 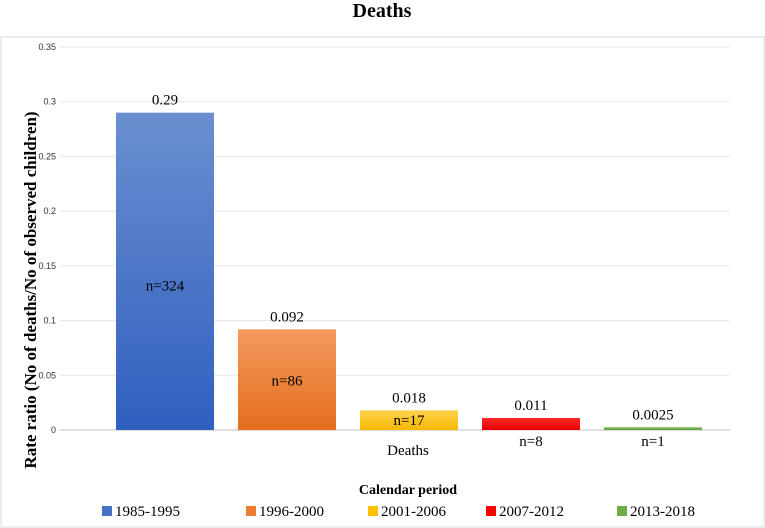 What do you see at coordinates (530, 442) in the screenshot?
I see `count-label: n=8` at bounding box center [530, 442].